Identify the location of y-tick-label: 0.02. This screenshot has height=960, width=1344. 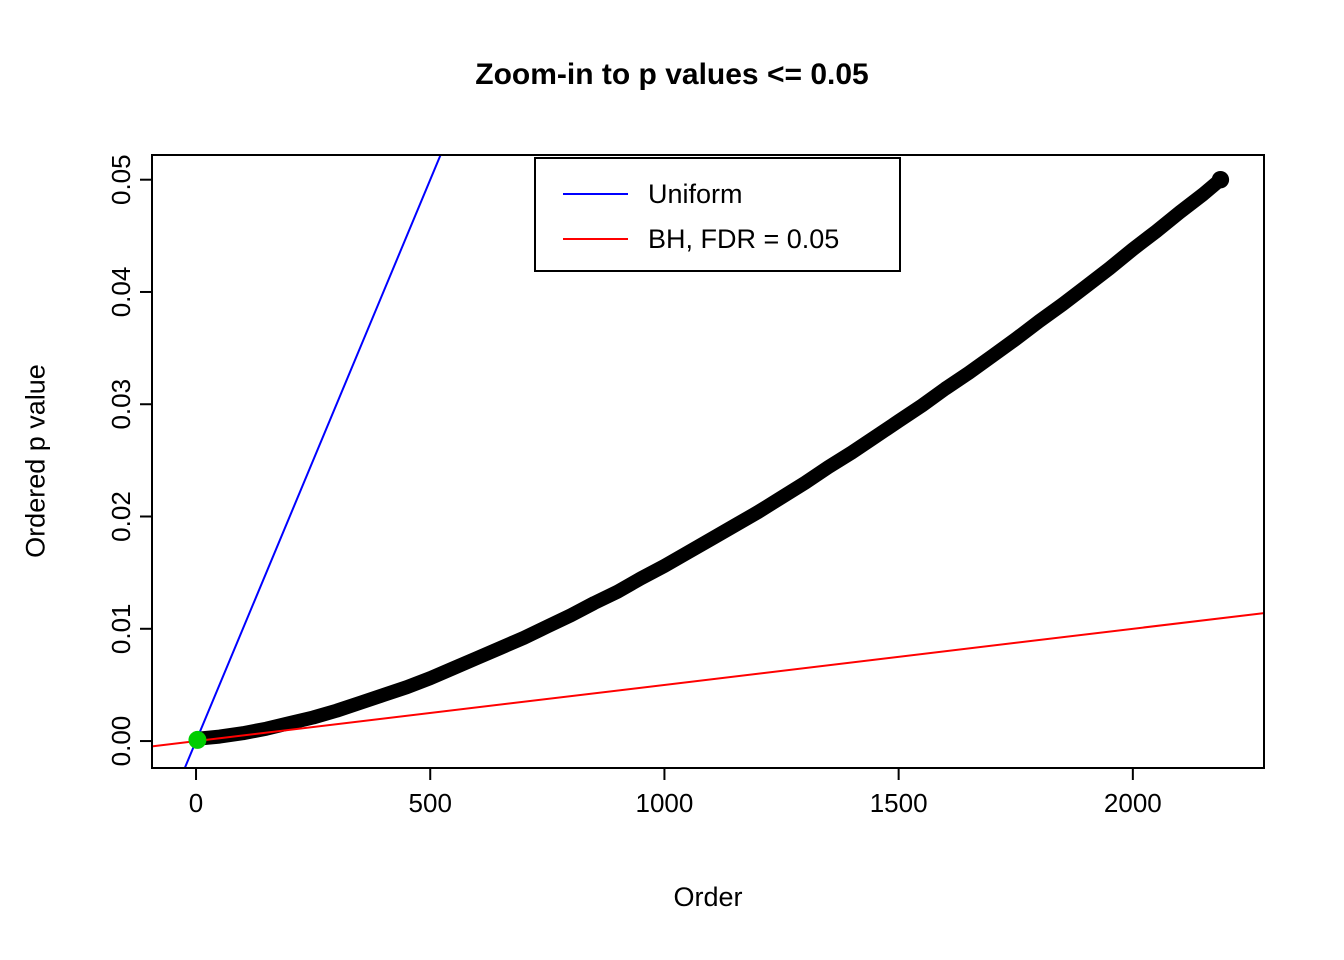
(121, 516).